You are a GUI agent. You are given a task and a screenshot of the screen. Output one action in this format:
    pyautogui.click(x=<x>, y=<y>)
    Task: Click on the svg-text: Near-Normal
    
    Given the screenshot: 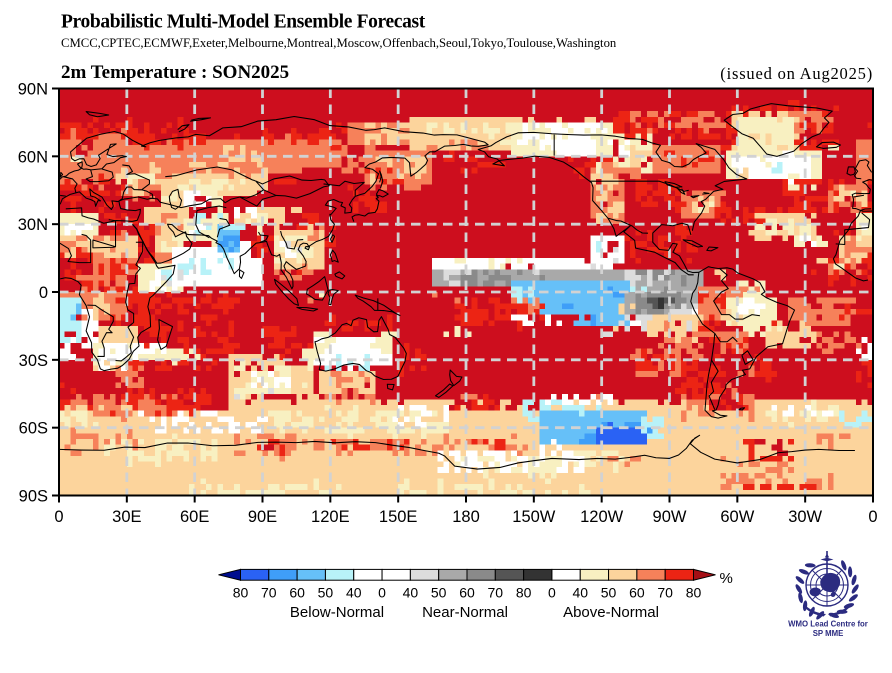 What is the action you would take?
    pyautogui.click(x=465, y=612)
    